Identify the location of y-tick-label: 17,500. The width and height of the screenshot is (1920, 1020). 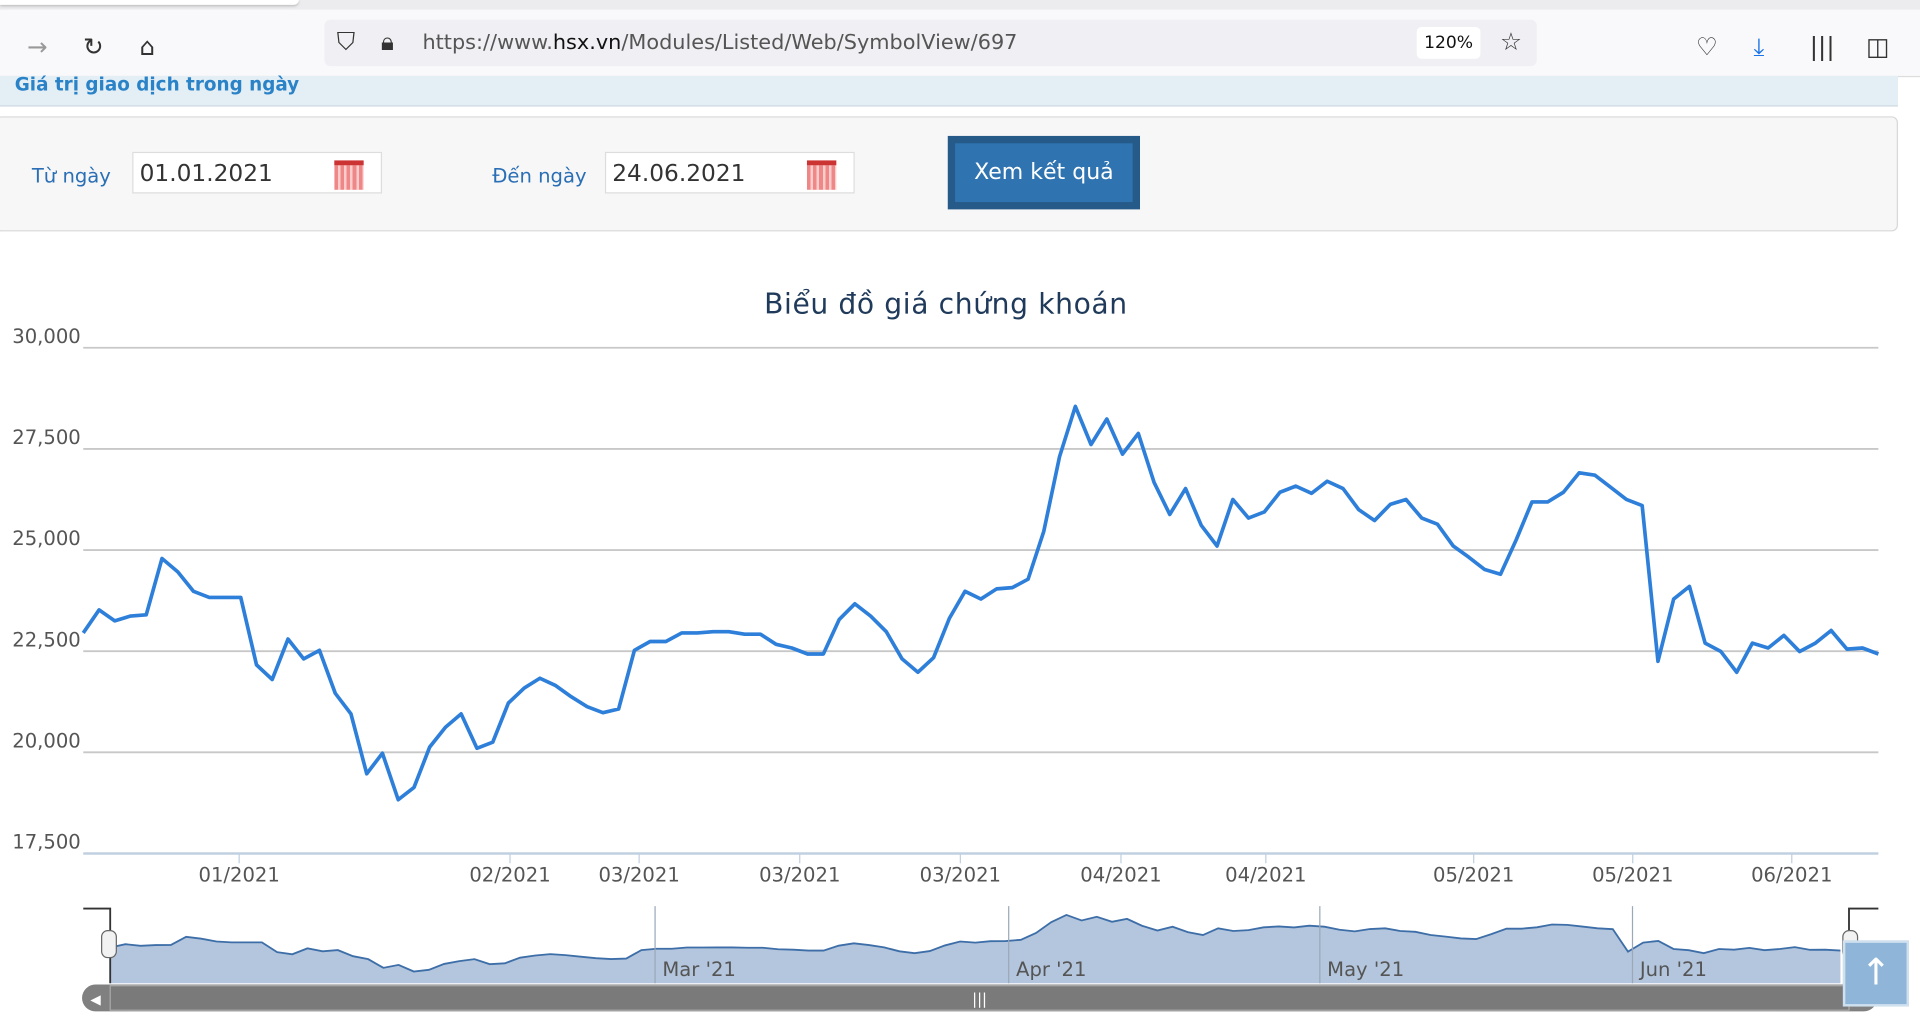
(46, 842).